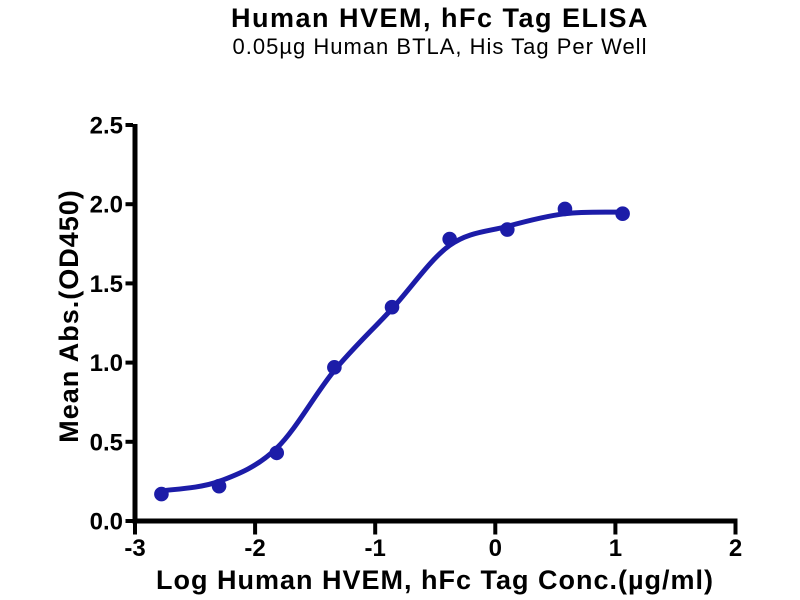 Image resolution: width=800 pixels, height=600 pixels. What do you see at coordinates (134, 548) in the screenshot?
I see `x-tick-label: -3` at bounding box center [134, 548].